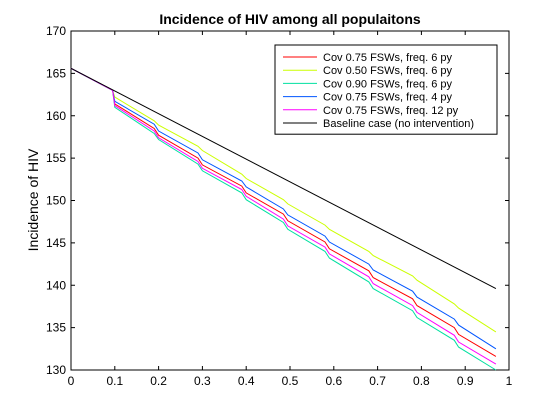 The image size is (560, 420). What do you see at coordinates (56, 116) in the screenshot?
I see `y-tick-label: 160` at bounding box center [56, 116].